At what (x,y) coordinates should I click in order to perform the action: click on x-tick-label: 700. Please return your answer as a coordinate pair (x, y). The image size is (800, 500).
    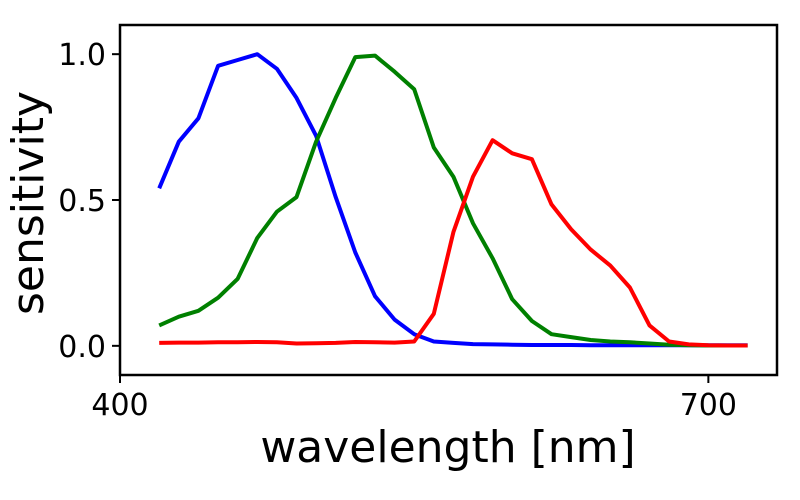
    Looking at the image, I should click on (708, 405).